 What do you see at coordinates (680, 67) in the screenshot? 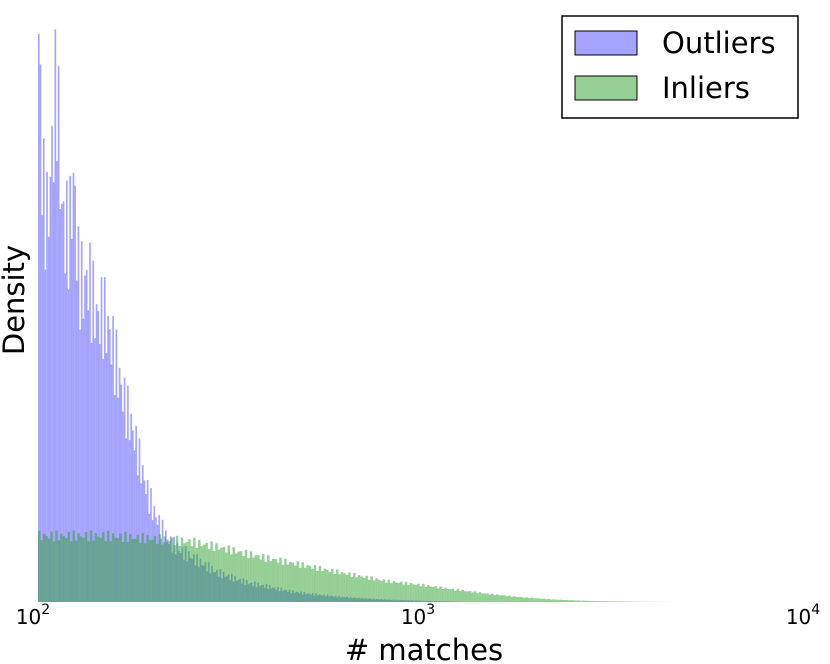
I see `legend: Outliers Inliers` at bounding box center [680, 67].